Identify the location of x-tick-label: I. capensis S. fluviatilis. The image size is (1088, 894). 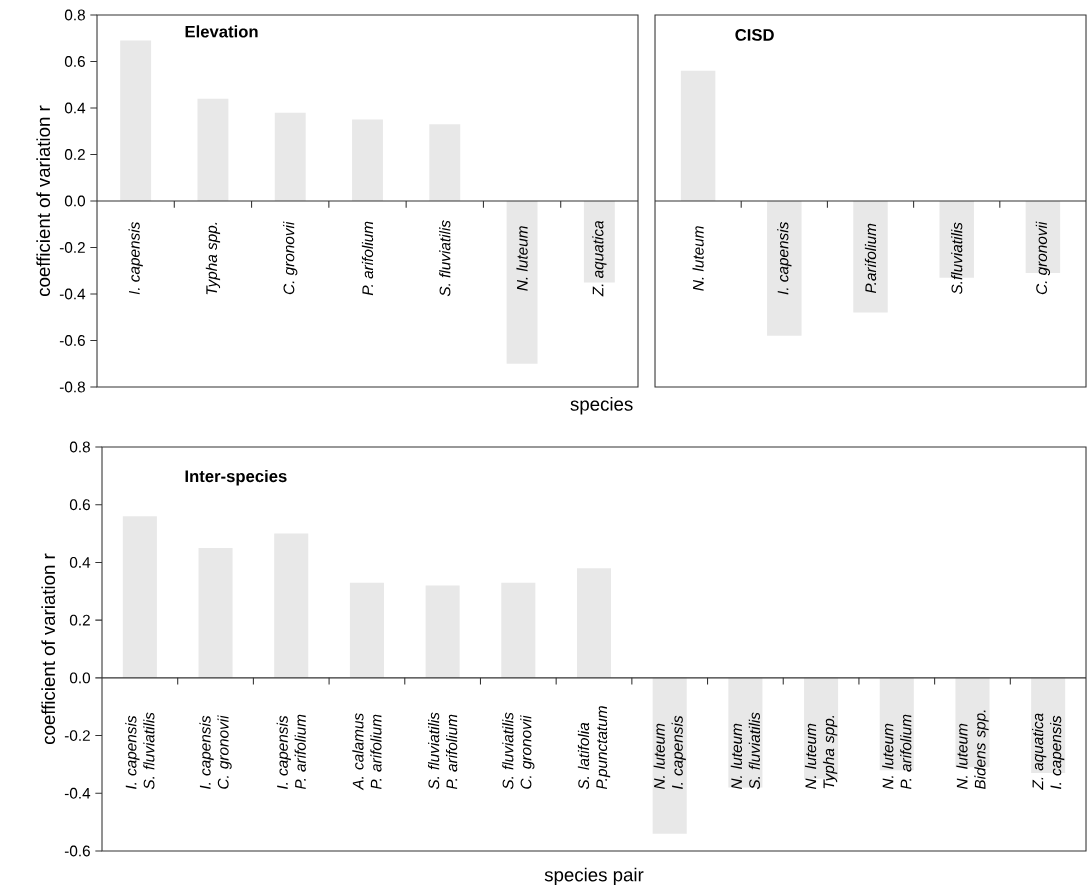
(140, 751).